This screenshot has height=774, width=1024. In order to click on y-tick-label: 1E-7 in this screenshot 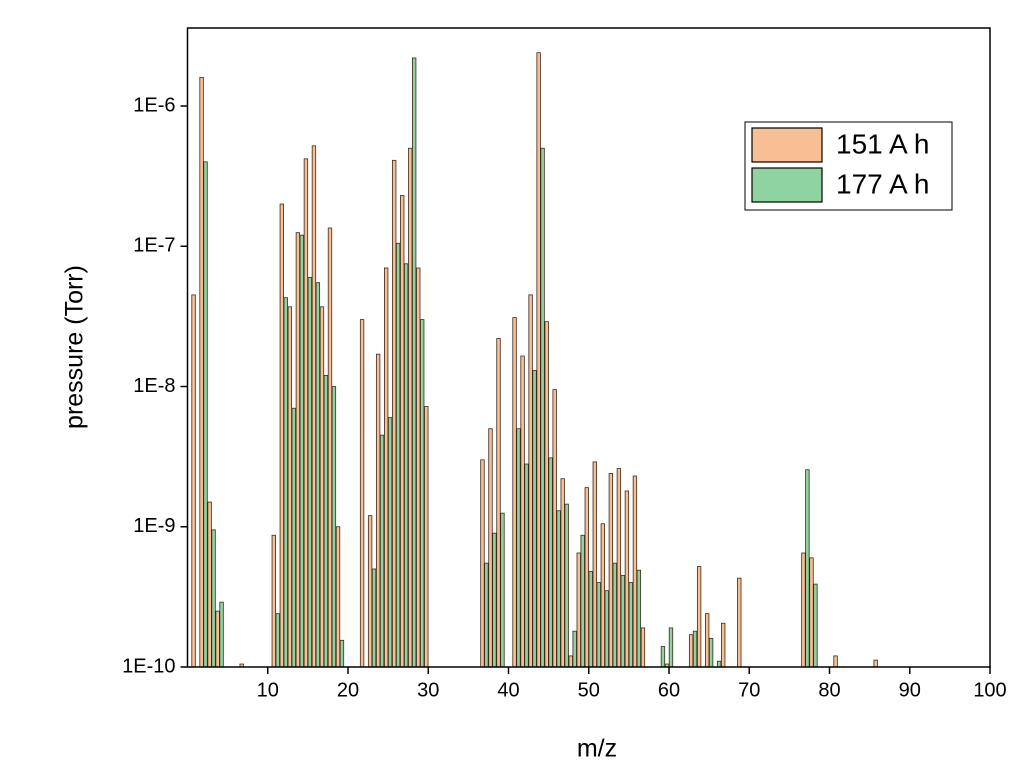, I will do `click(154, 246)`.